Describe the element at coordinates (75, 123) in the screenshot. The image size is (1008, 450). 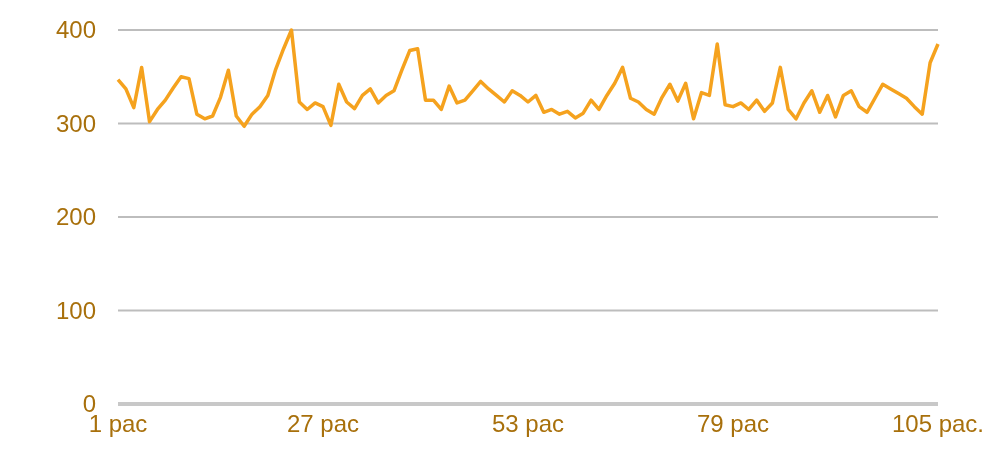
I see `y-tick-label: 300` at that location.